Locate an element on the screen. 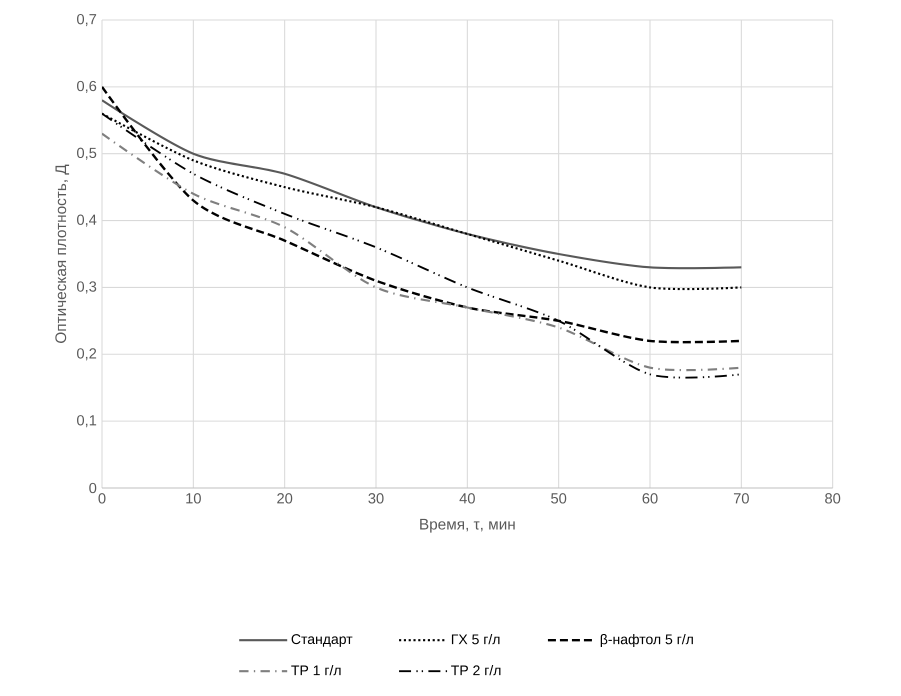 The image size is (901, 696). y-axis-title: Оптическая плотность, Д is located at coordinates (62, 253).